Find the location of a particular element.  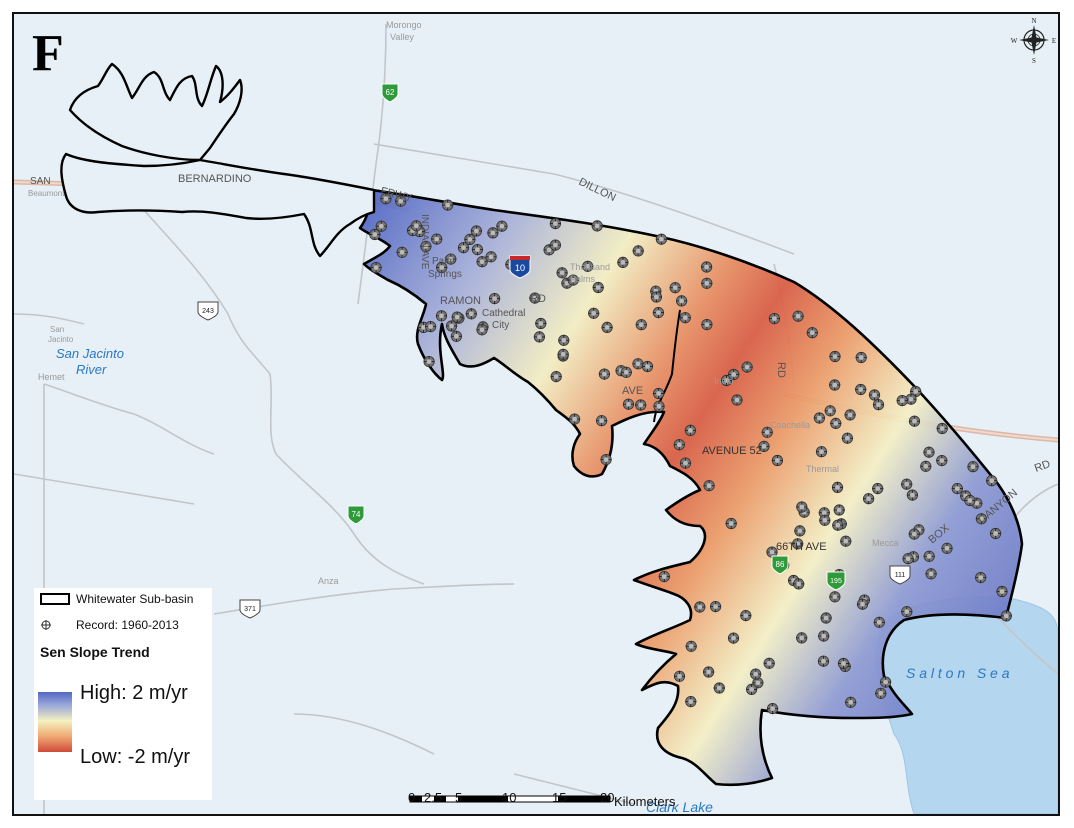

label-rd-box-canyon: RD is located at coordinates (1042, 466).